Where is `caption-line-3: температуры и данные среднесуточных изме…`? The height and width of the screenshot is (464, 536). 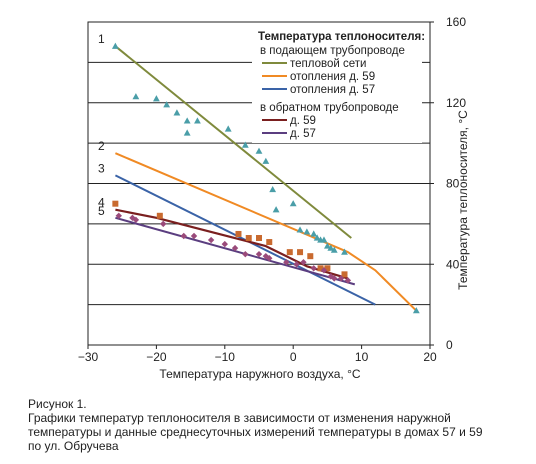
caption-line-3: температуры и данные среднесуточных изме… is located at coordinates (255, 432).